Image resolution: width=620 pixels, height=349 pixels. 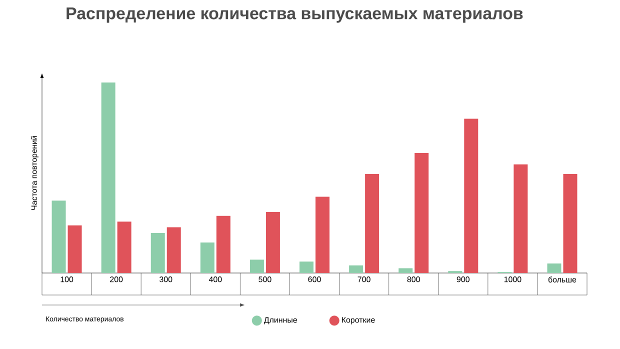 I want to click on chart-title: Распределение количества выпускаемых материалов, so click(x=294, y=15).